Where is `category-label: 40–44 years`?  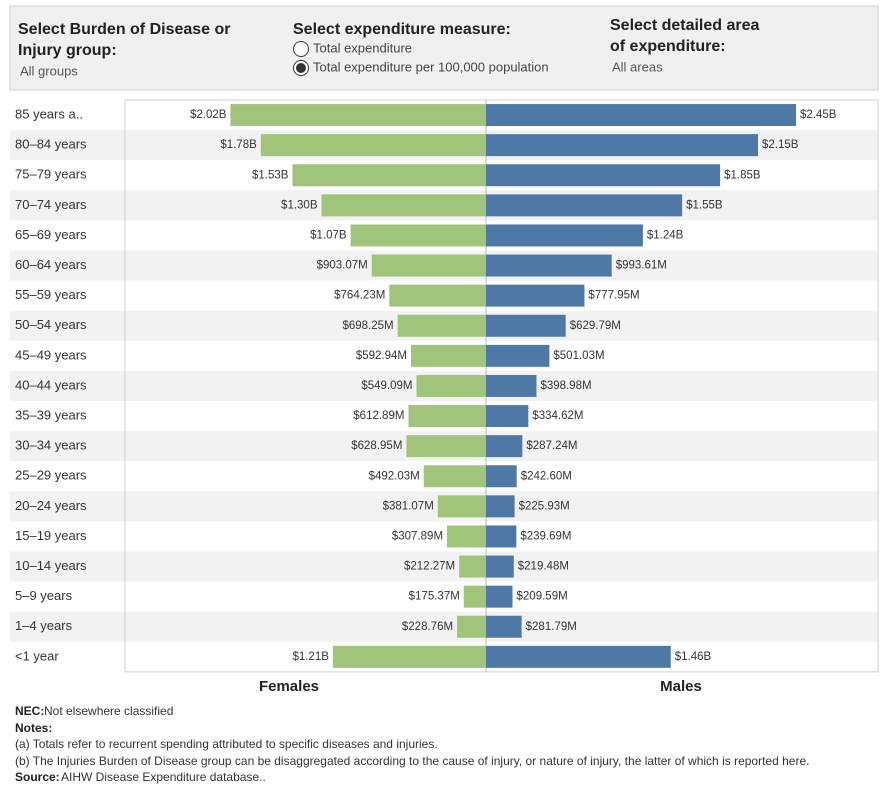 category-label: 40–44 years is located at coordinates (51, 384).